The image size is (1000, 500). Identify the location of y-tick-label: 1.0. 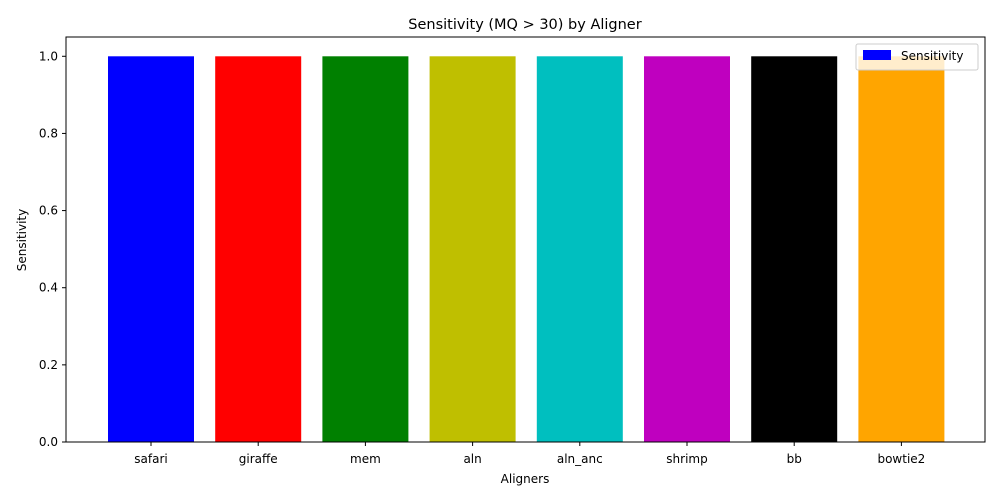
(48, 56).